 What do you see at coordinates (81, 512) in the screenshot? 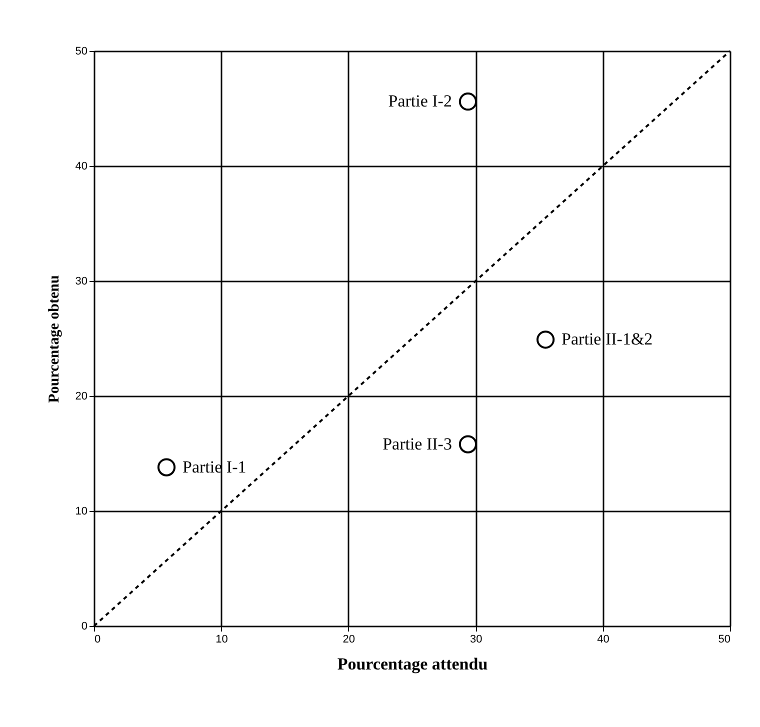
I see `y-tick-label: 10` at bounding box center [81, 512].